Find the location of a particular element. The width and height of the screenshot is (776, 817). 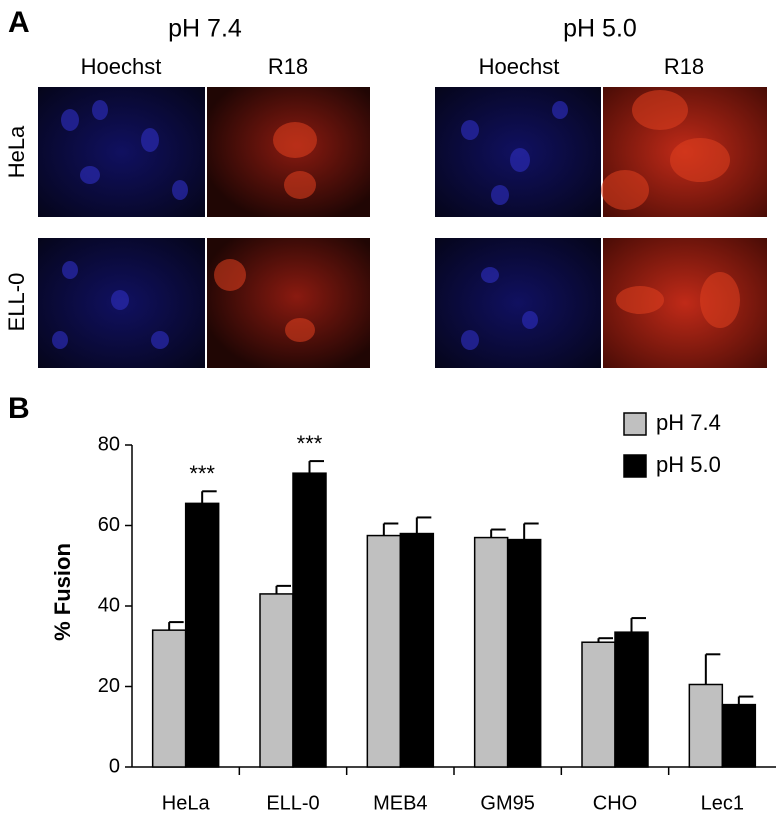

condition-label: pH 7.4 is located at coordinates (205, 29).